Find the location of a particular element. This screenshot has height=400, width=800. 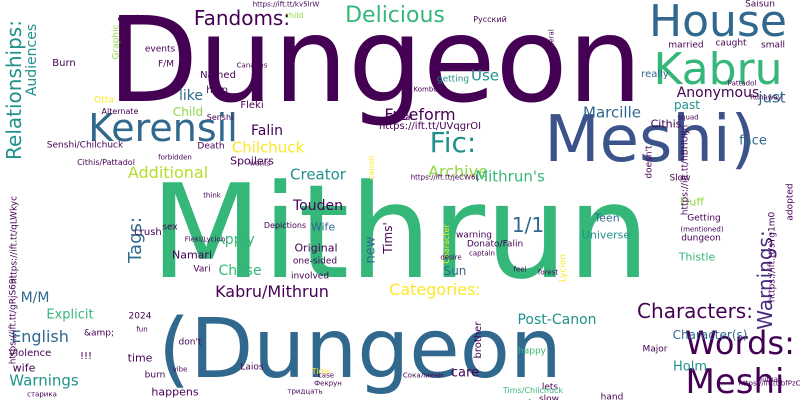

word: Sun is located at coordinates (455, 271).